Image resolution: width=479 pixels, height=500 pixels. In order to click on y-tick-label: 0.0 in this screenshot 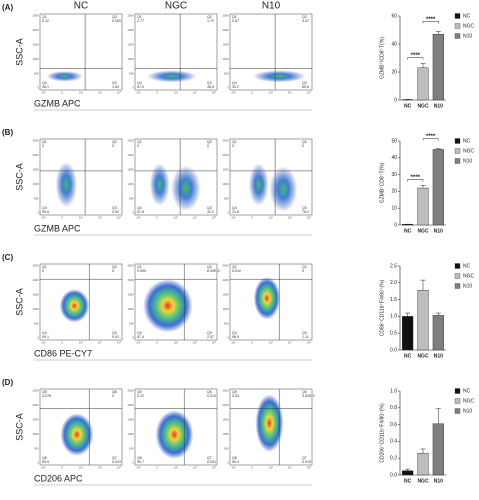, I will do `click(393, 350)`.